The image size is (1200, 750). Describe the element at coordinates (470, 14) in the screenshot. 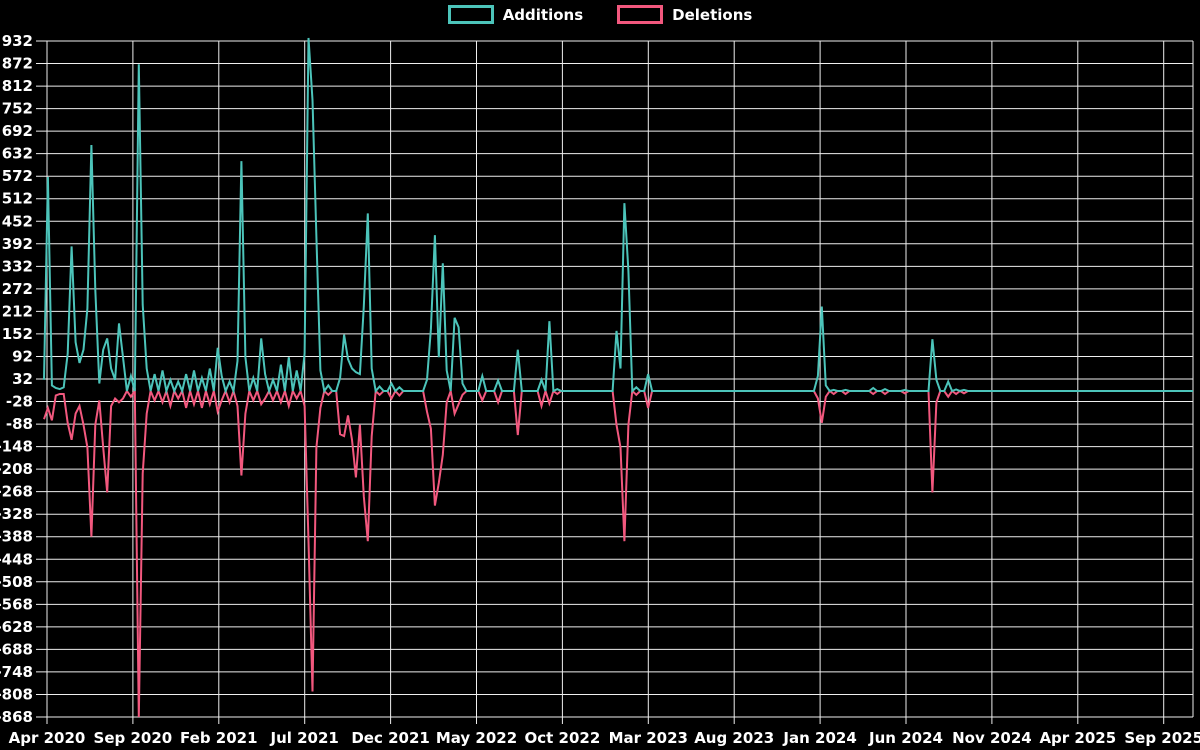

I see `additions-swatch-icon` at that location.